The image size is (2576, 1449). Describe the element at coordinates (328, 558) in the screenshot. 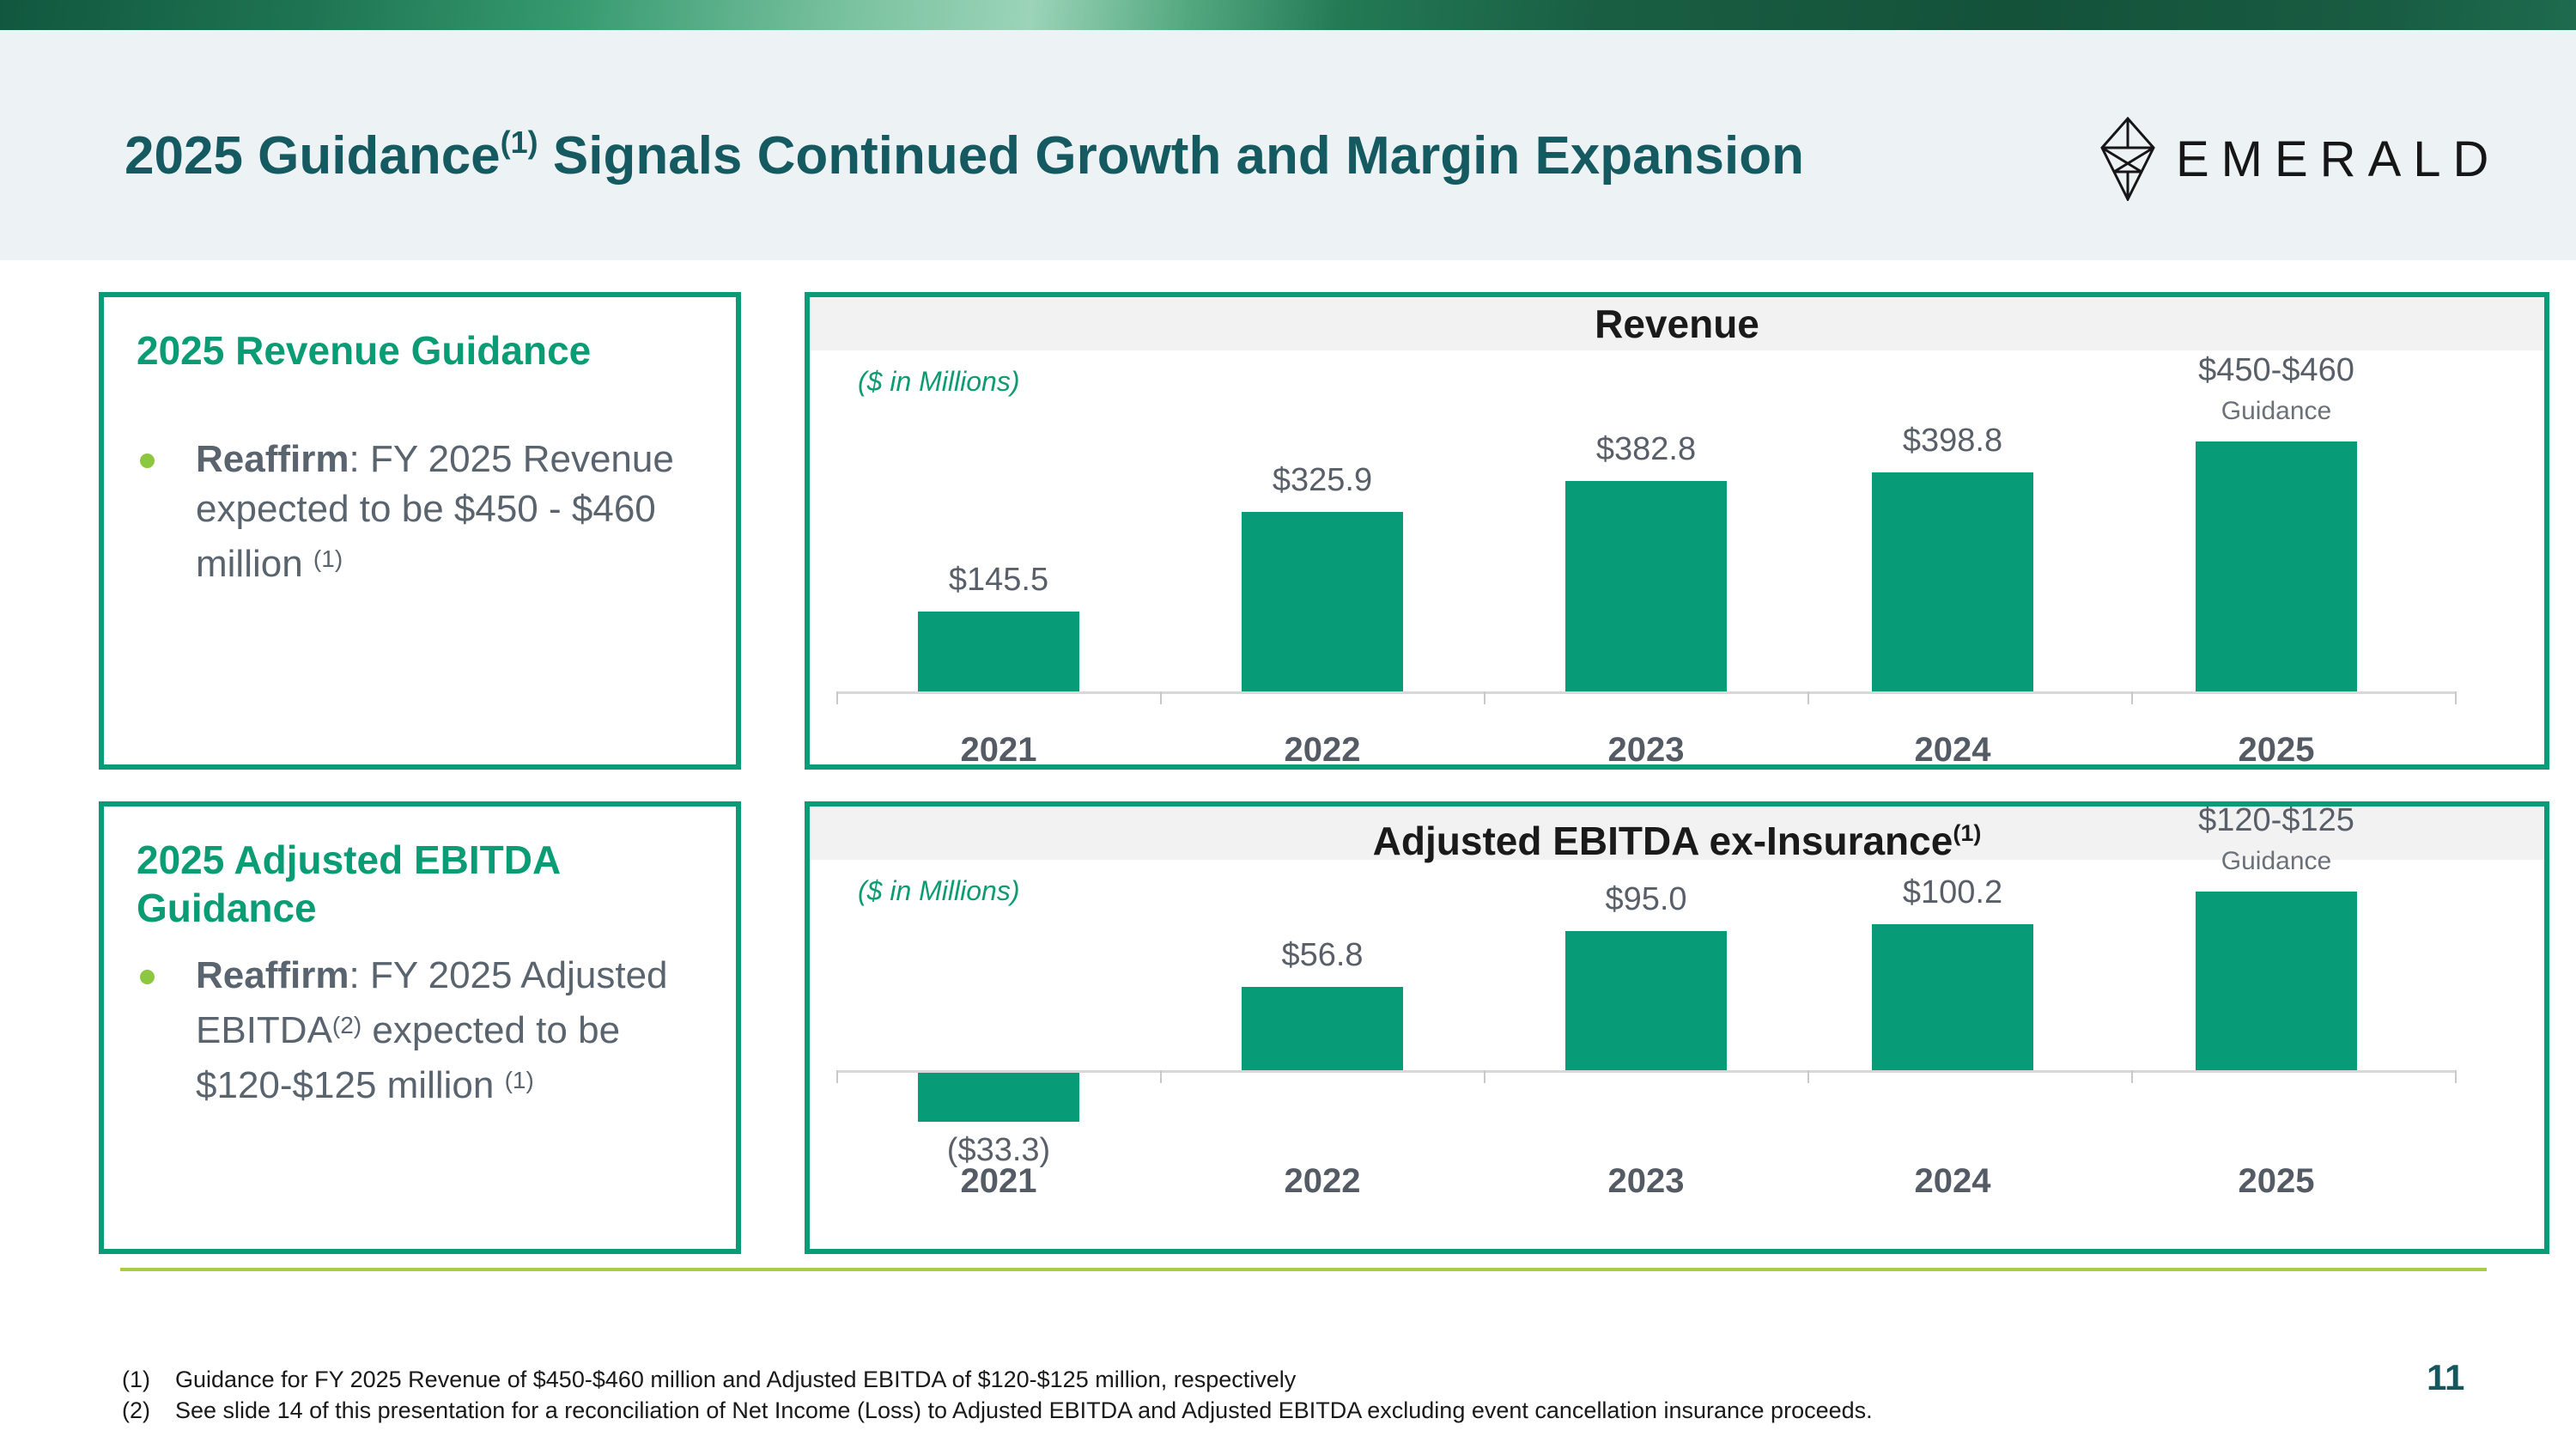

I see `bullet-footnote-ref: (1)` at that location.